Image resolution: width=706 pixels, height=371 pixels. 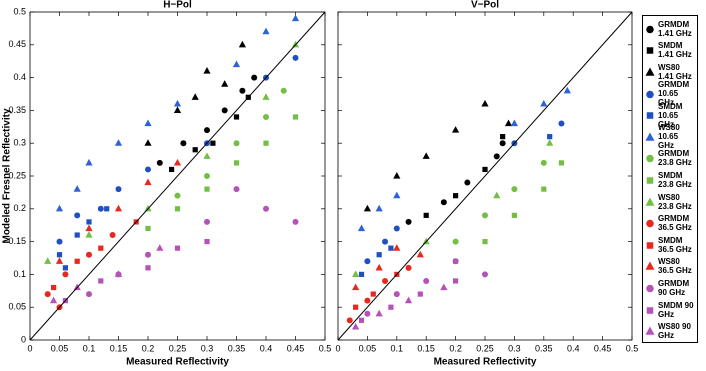 What do you see at coordinates (674, 287) in the screenshot?
I see `legend-label: GRMDM 90 GHz` at bounding box center [674, 287].